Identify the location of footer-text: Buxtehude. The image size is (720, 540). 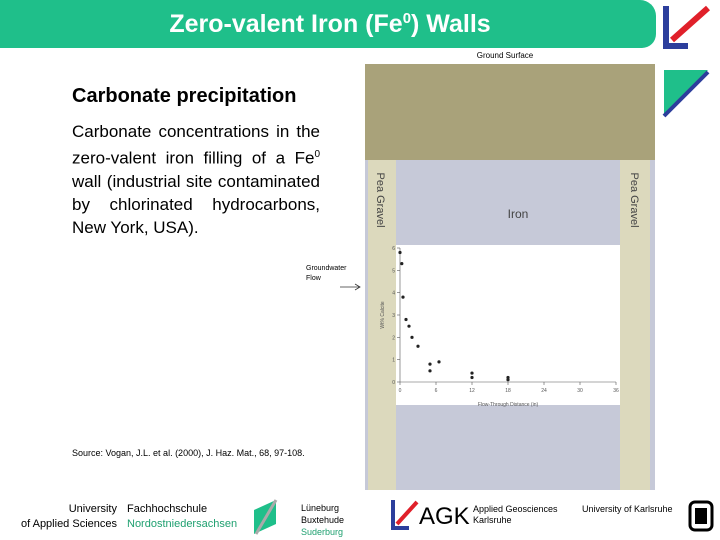
(322, 520).